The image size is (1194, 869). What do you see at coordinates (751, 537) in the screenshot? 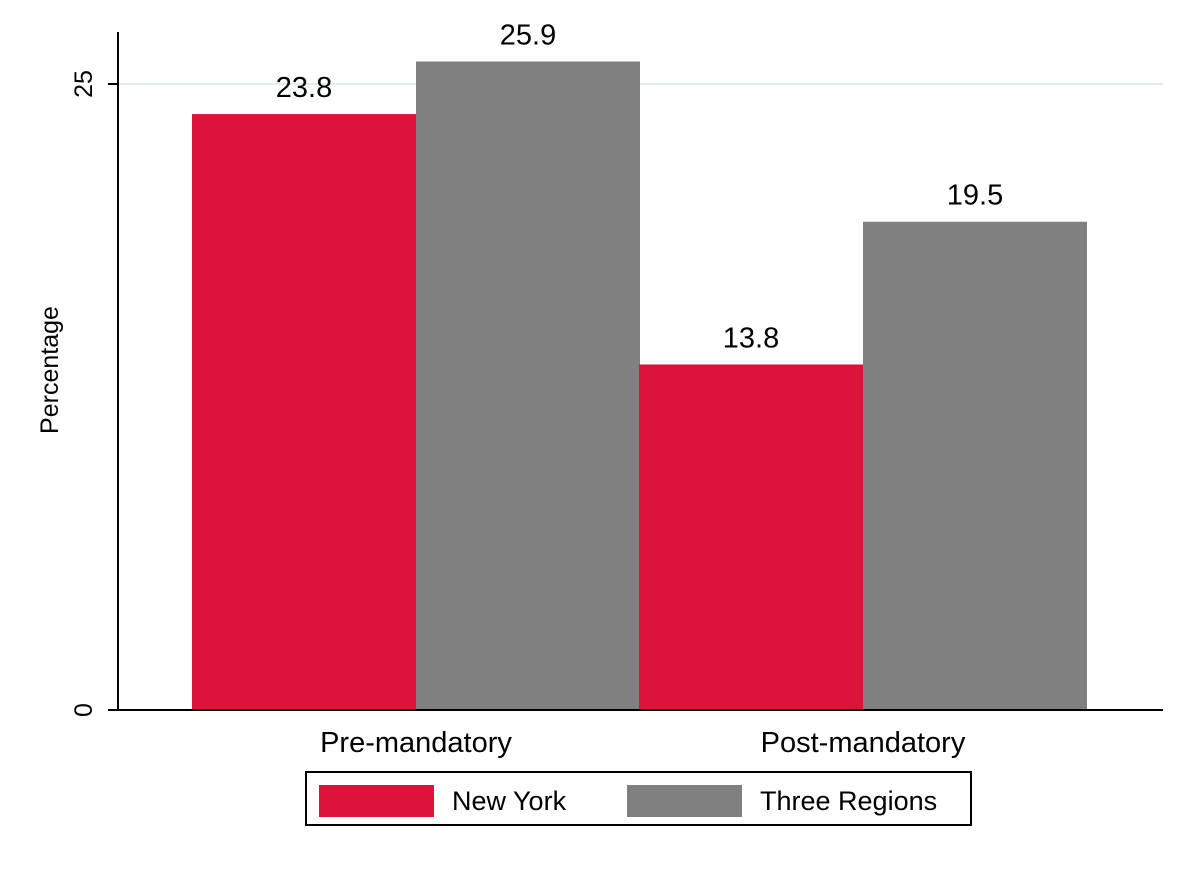
I see `bar-new-york-post-mandatory` at bounding box center [751, 537].